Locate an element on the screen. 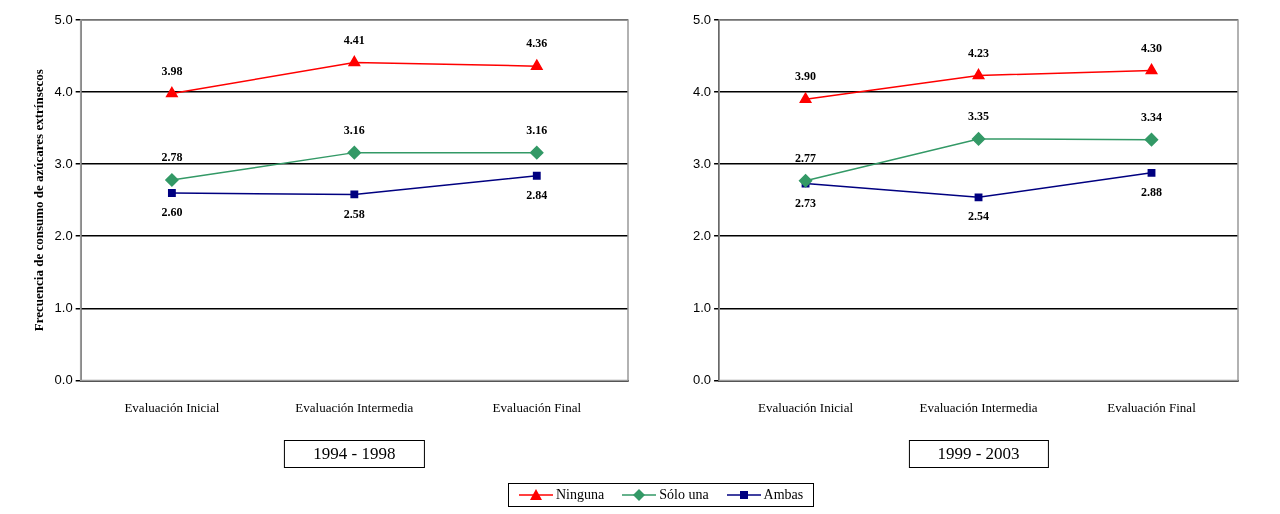 This screenshot has width=1280, height=514. data-label: 2.77 is located at coordinates (806, 157).